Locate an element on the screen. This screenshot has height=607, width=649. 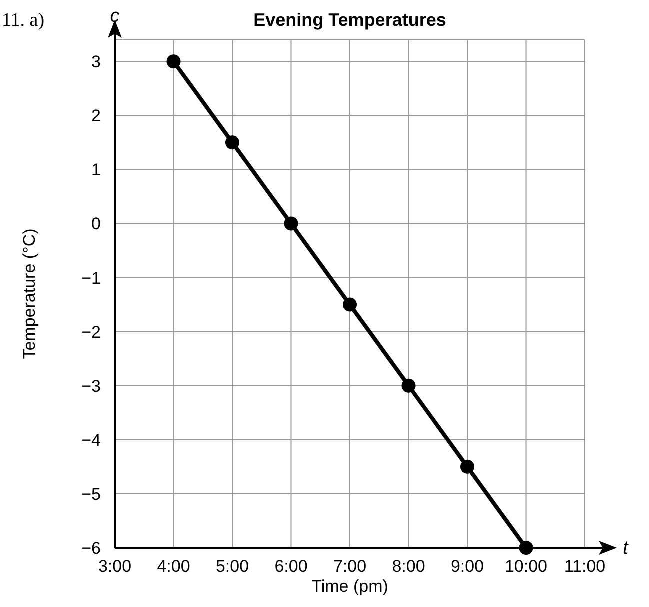
chart-title: Evening Temperatures is located at coordinates (350, 20).